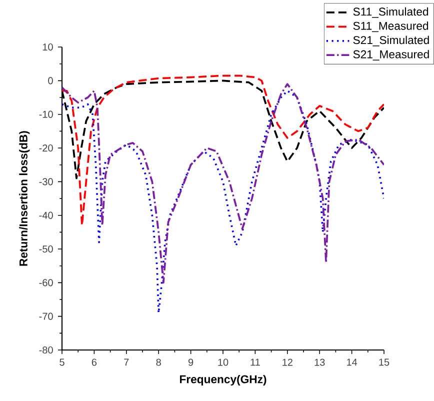  I want to click on legend-label: S21_Simulated, so click(391, 41).